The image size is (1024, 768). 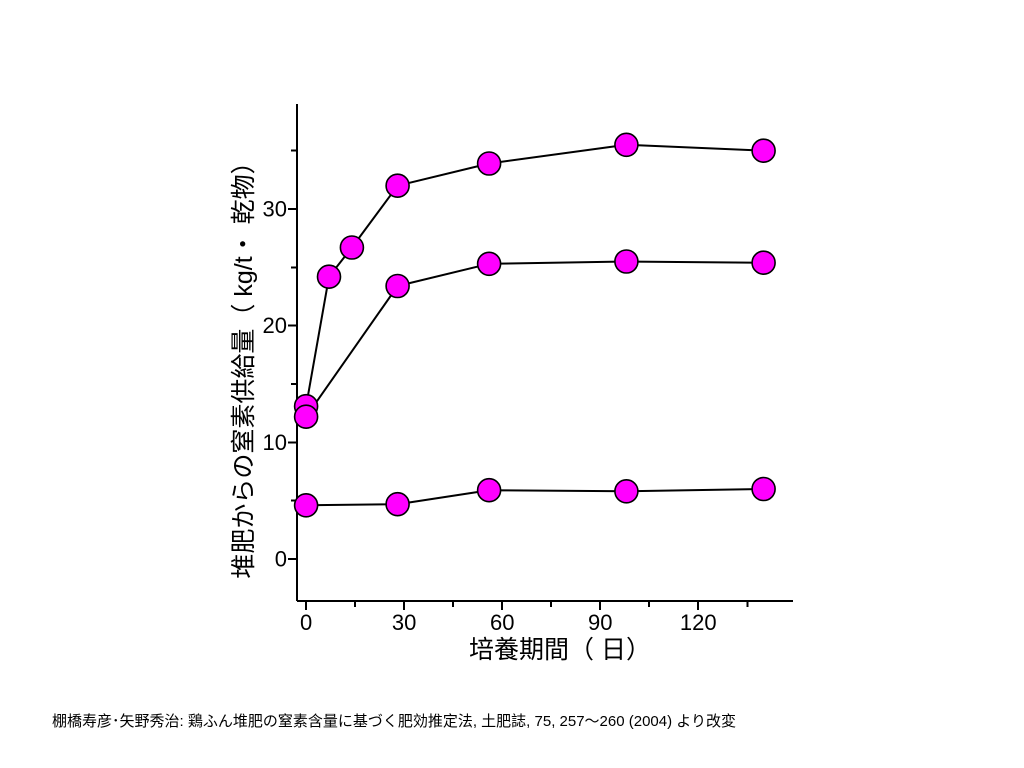 I want to click on x-tick-label-90: 90, so click(x=600, y=622).